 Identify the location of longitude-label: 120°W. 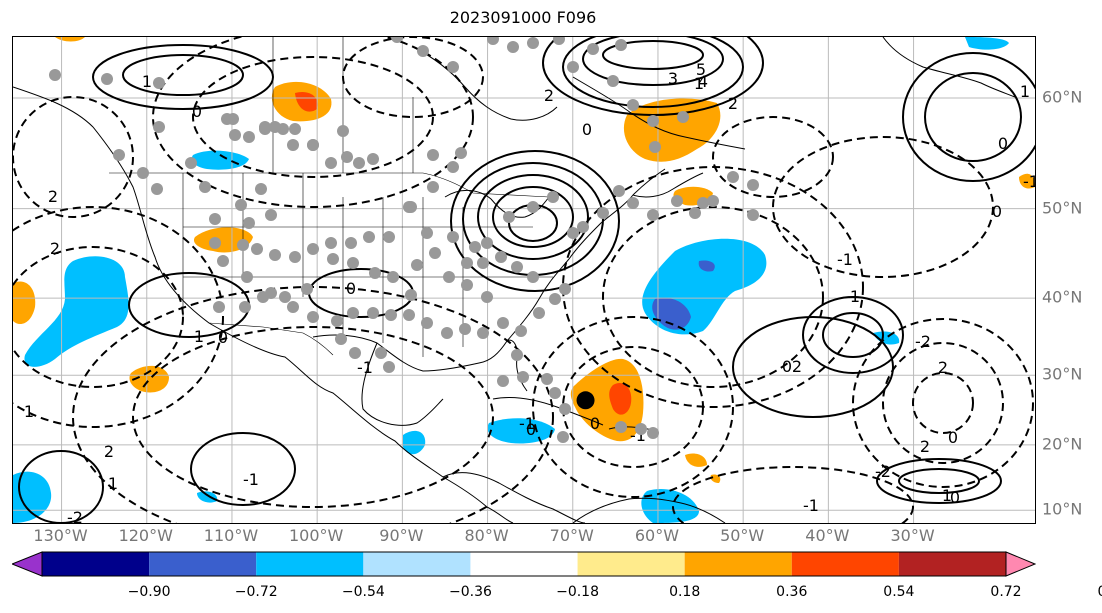
(145, 535).